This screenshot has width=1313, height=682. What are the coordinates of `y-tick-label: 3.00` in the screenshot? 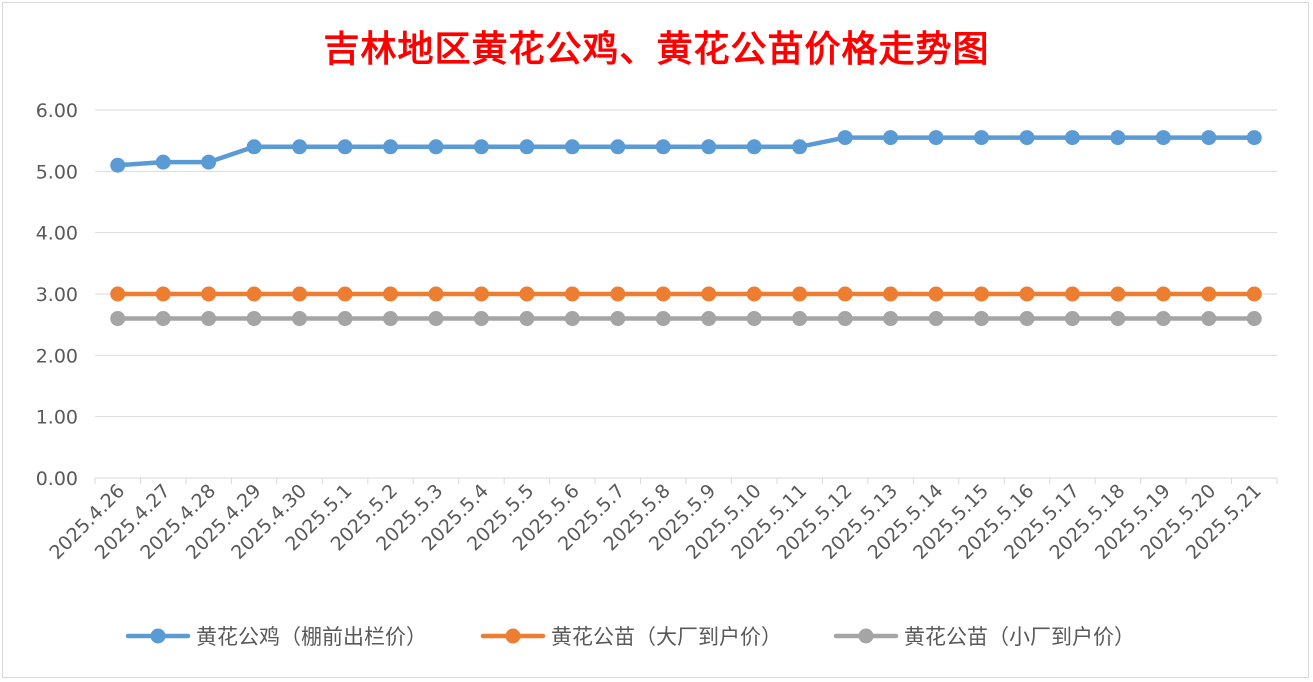 It's located at (57, 295).